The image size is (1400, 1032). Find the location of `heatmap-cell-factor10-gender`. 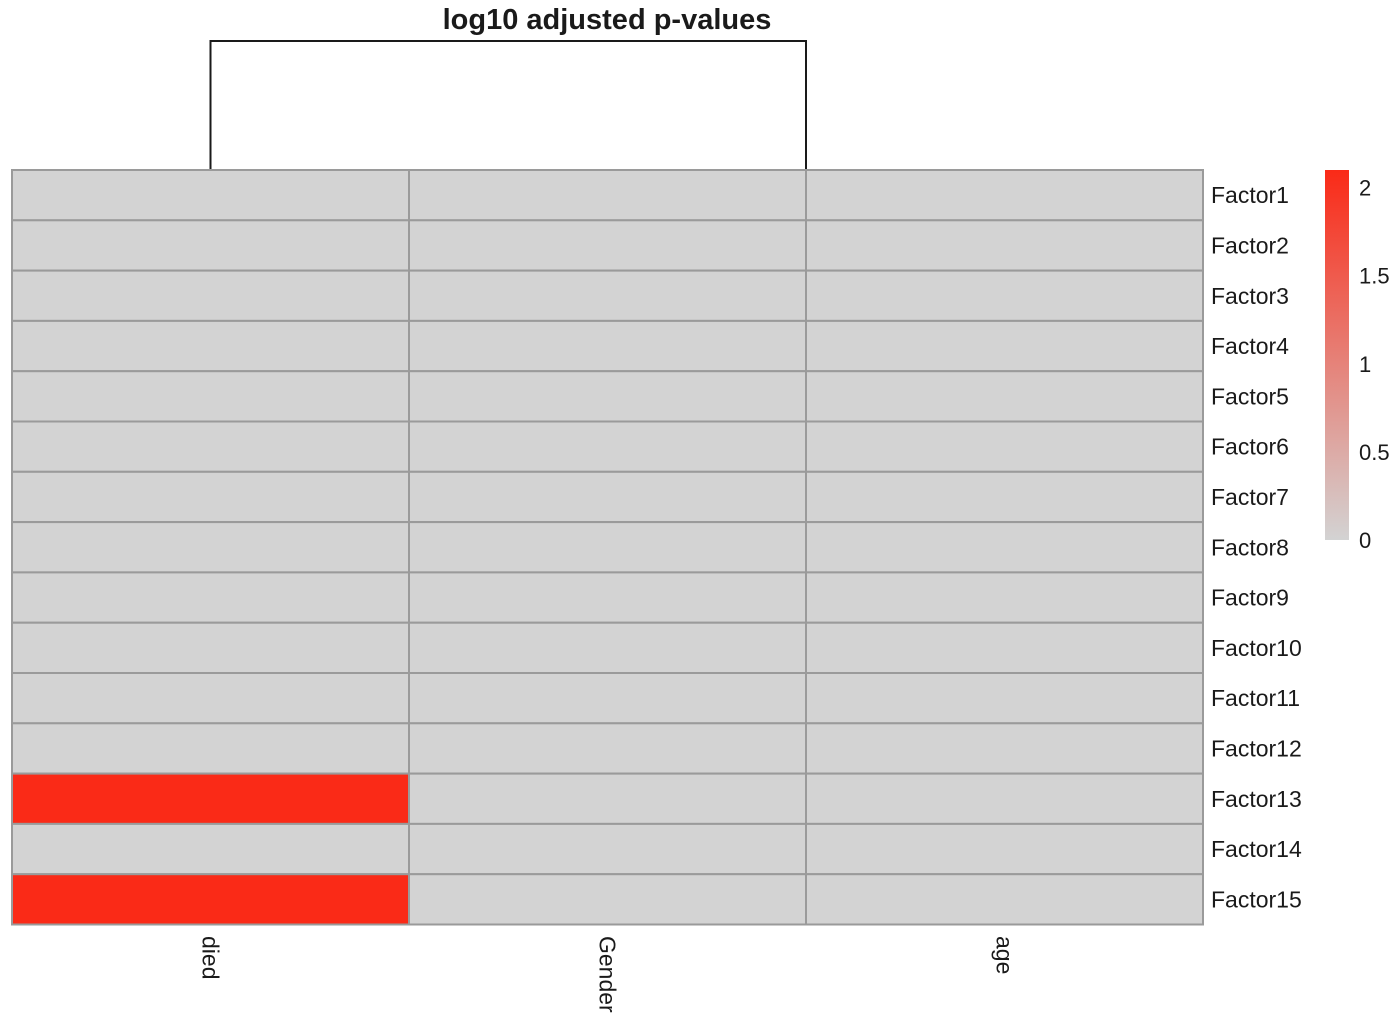

heatmap-cell-factor10-gender is located at coordinates (607, 648).